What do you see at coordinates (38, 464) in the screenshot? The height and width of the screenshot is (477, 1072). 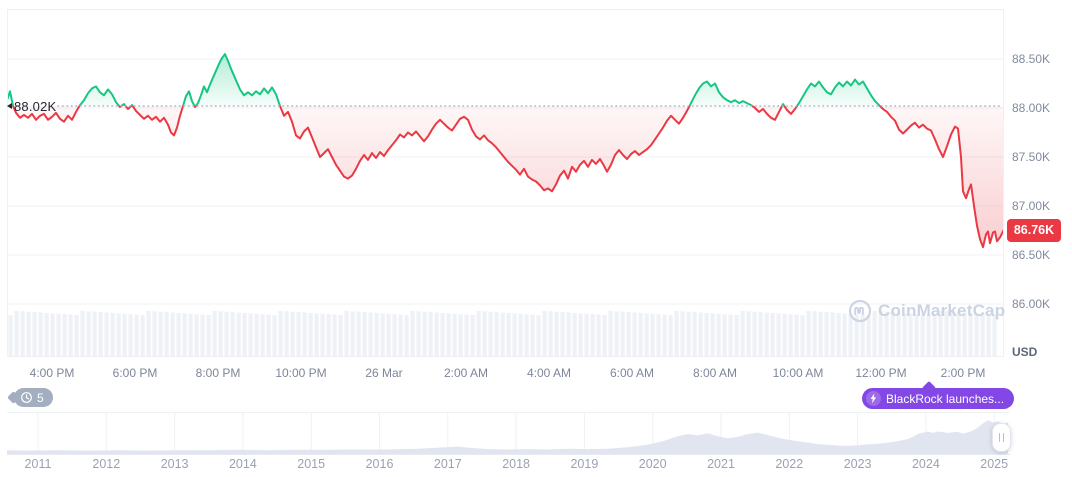 I see `timeline-year-label: 2011` at bounding box center [38, 464].